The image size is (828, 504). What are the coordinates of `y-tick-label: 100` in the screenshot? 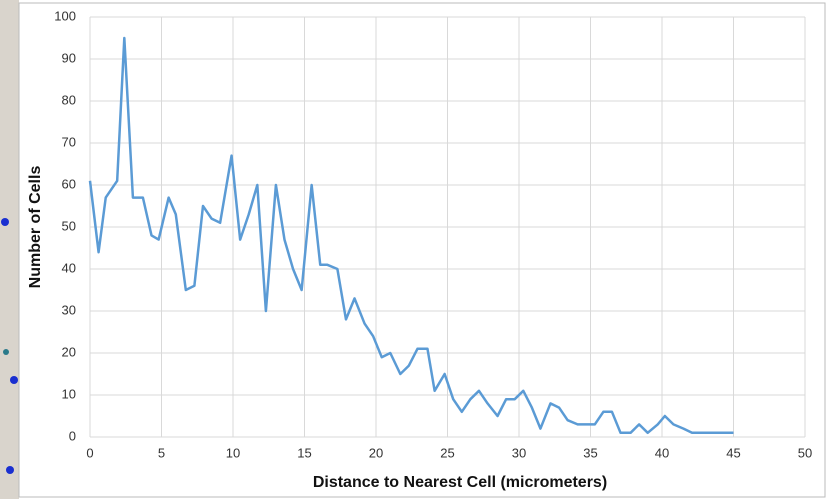 It's located at (65, 15).